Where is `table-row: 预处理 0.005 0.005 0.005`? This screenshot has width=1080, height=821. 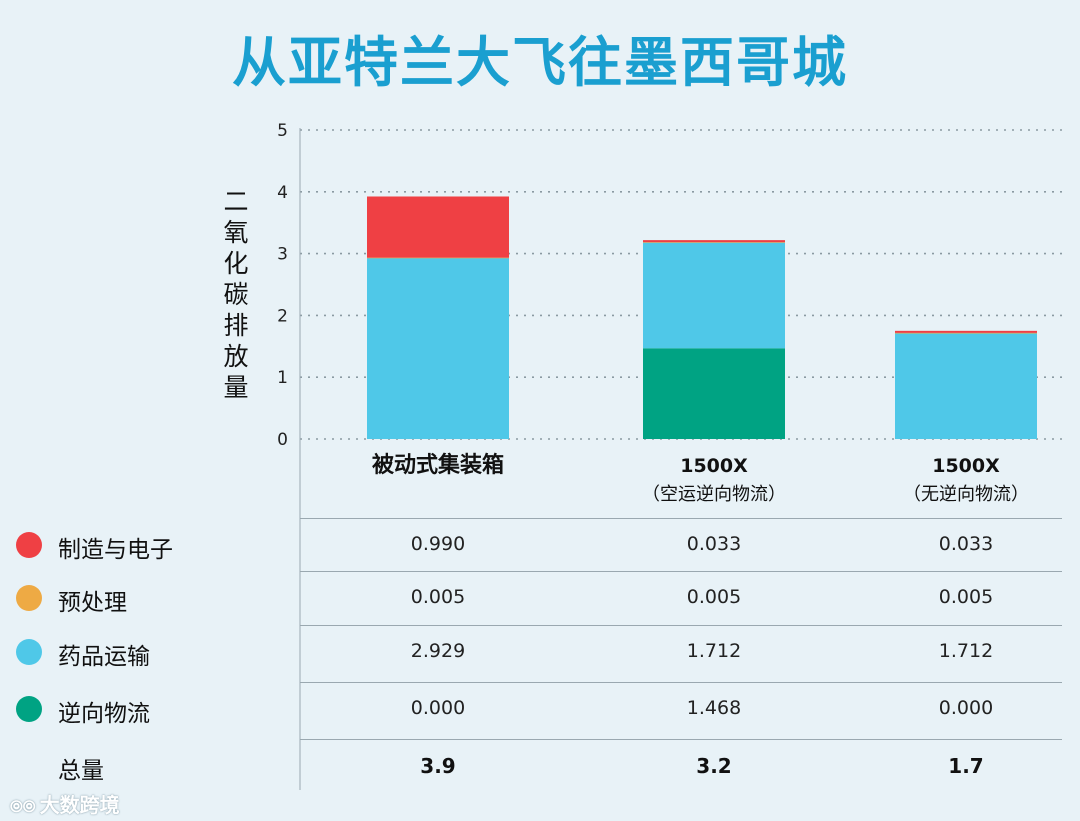 table-row: 预处理 0.005 0.005 0.005 is located at coordinates (540, 598).